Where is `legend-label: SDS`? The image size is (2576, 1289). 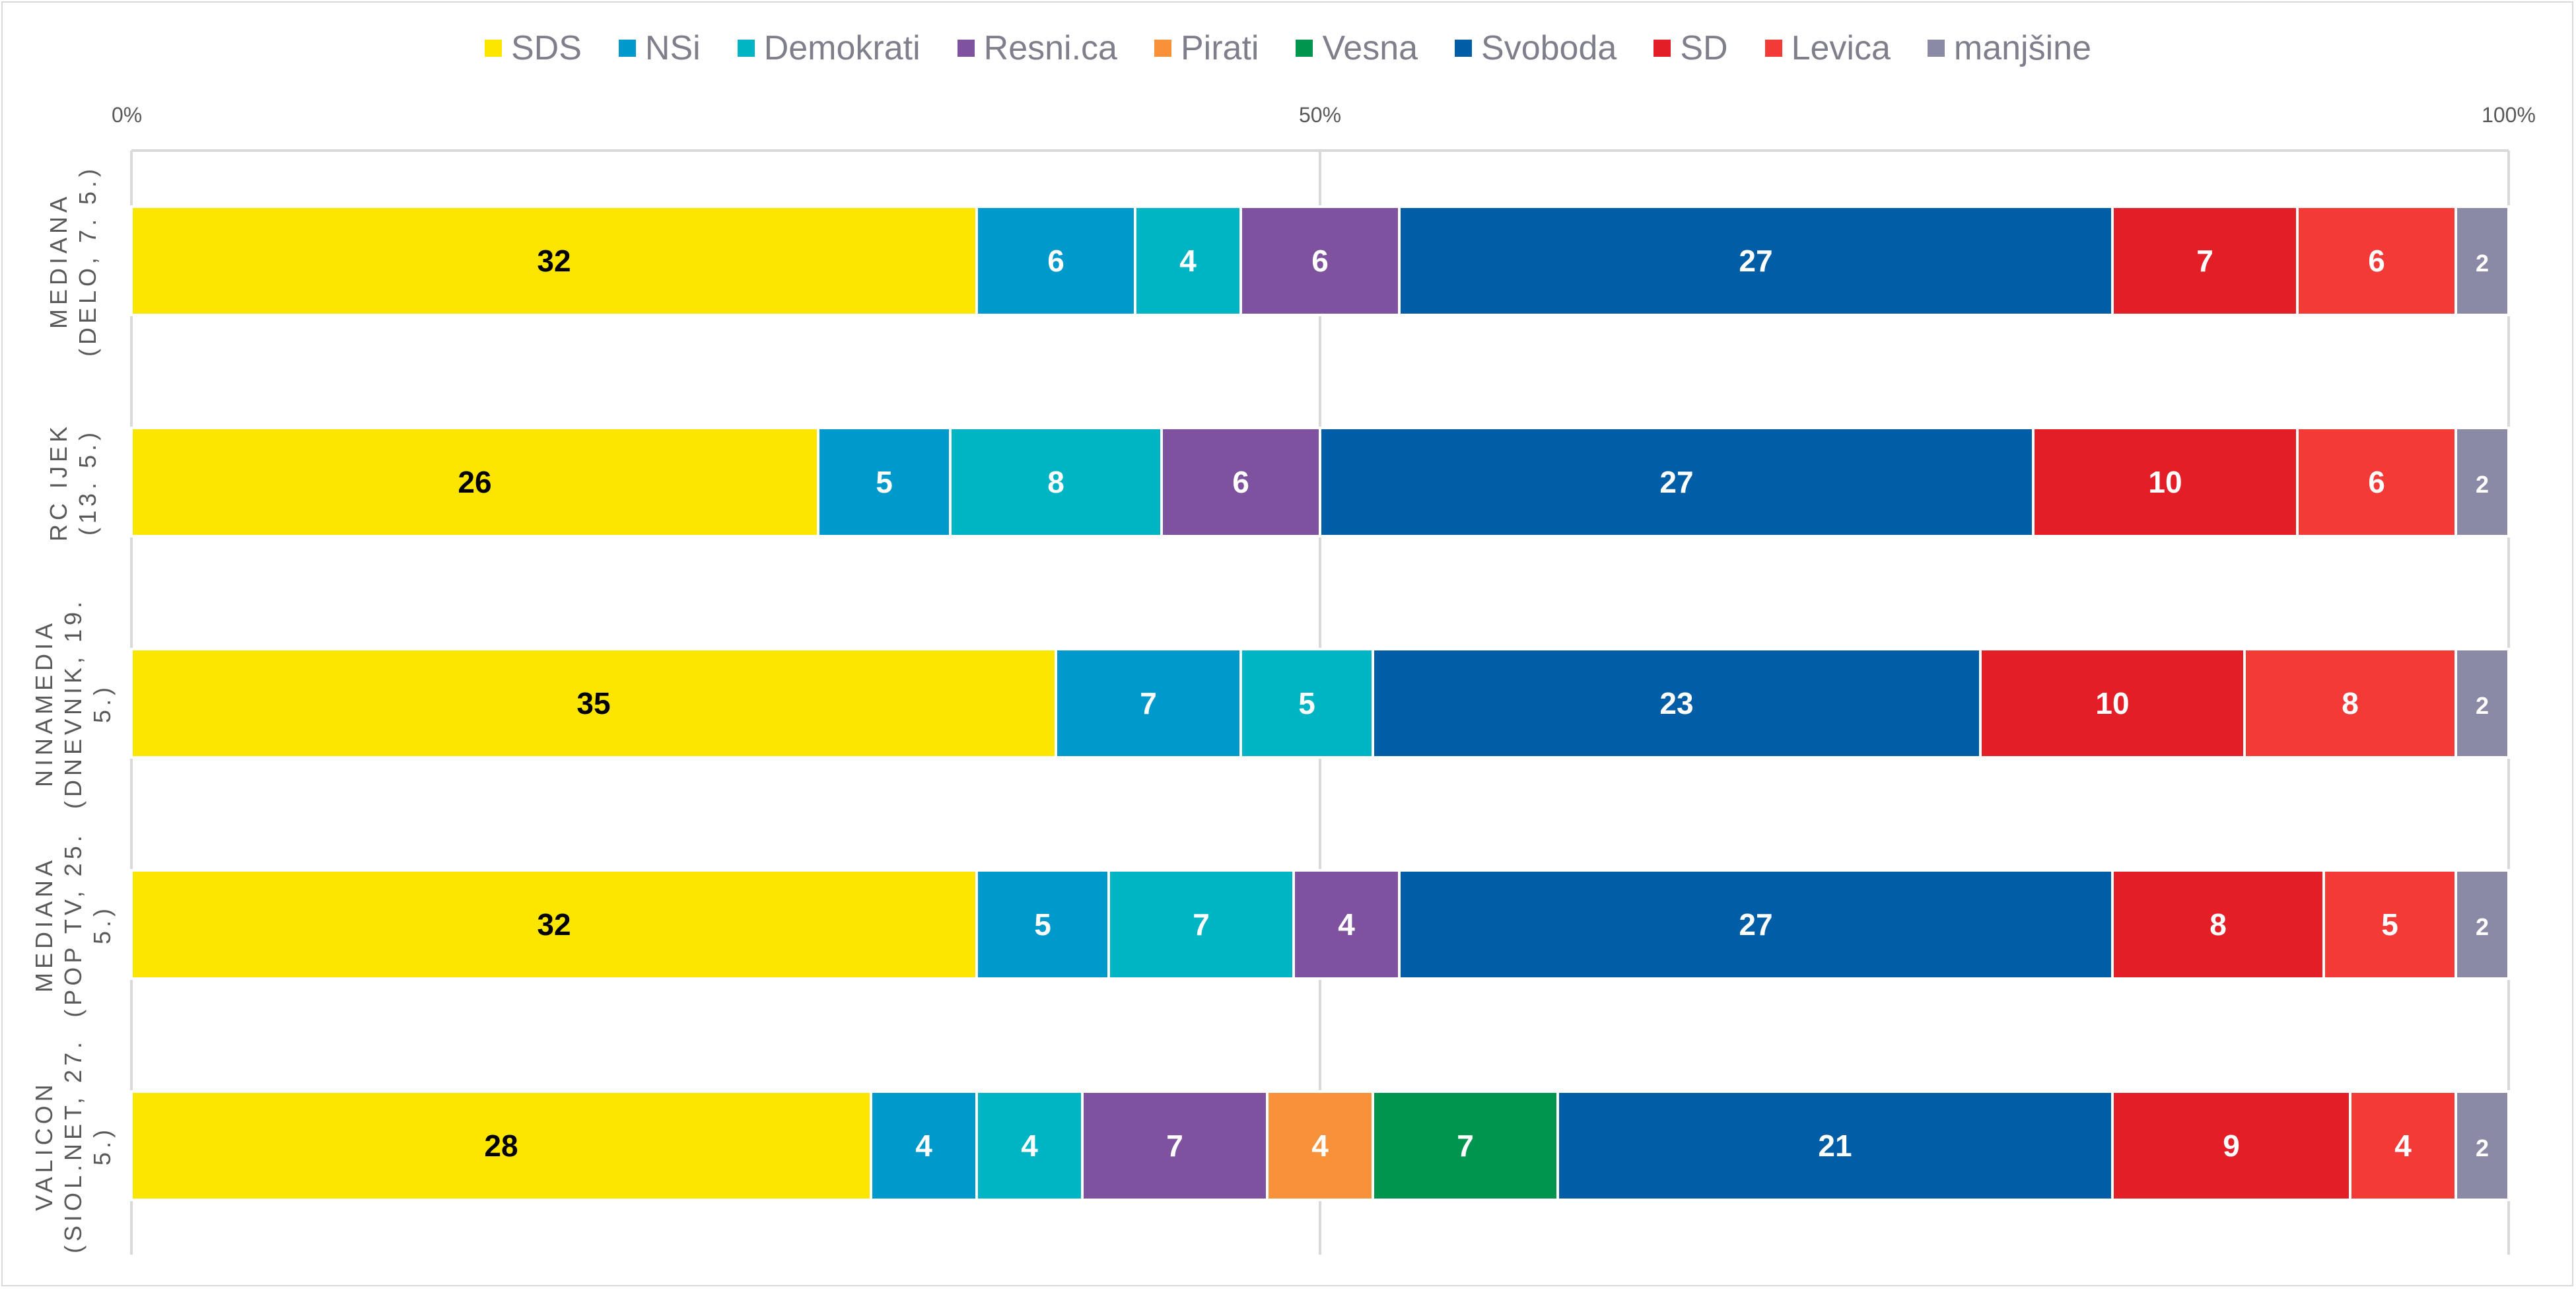 legend-label: SDS is located at coordinates (546, 48).